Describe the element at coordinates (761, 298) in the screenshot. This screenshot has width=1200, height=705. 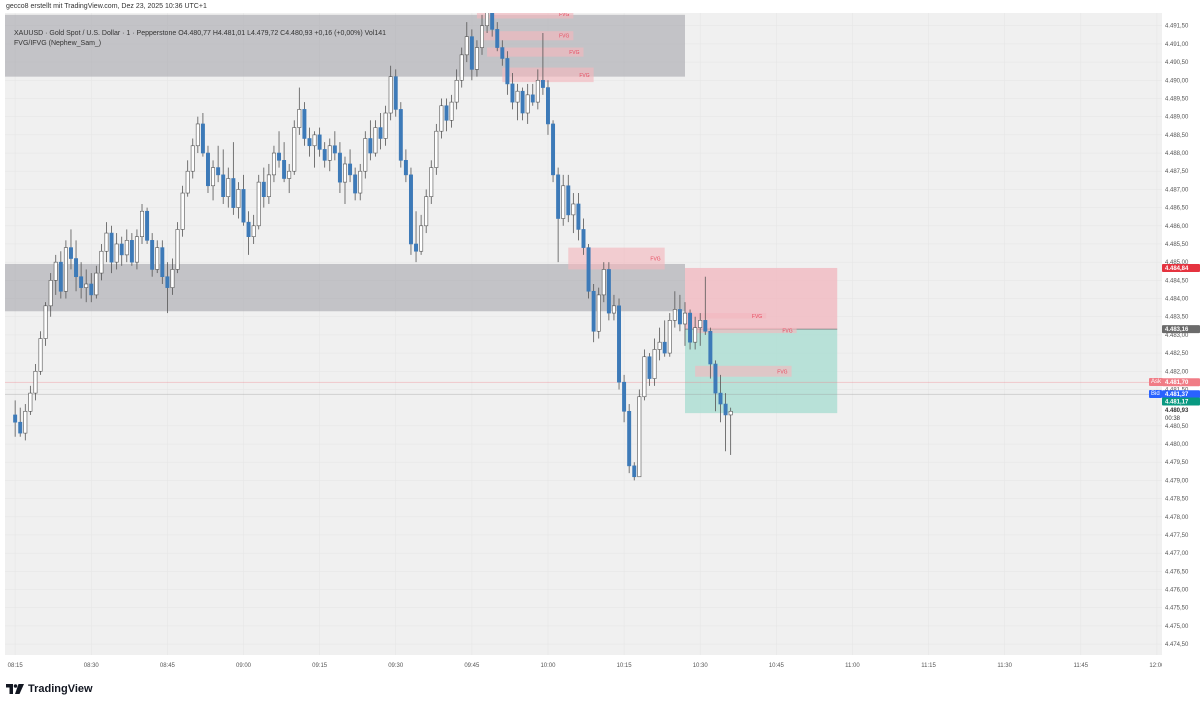
I see `short-position-stop-zone` at that location.